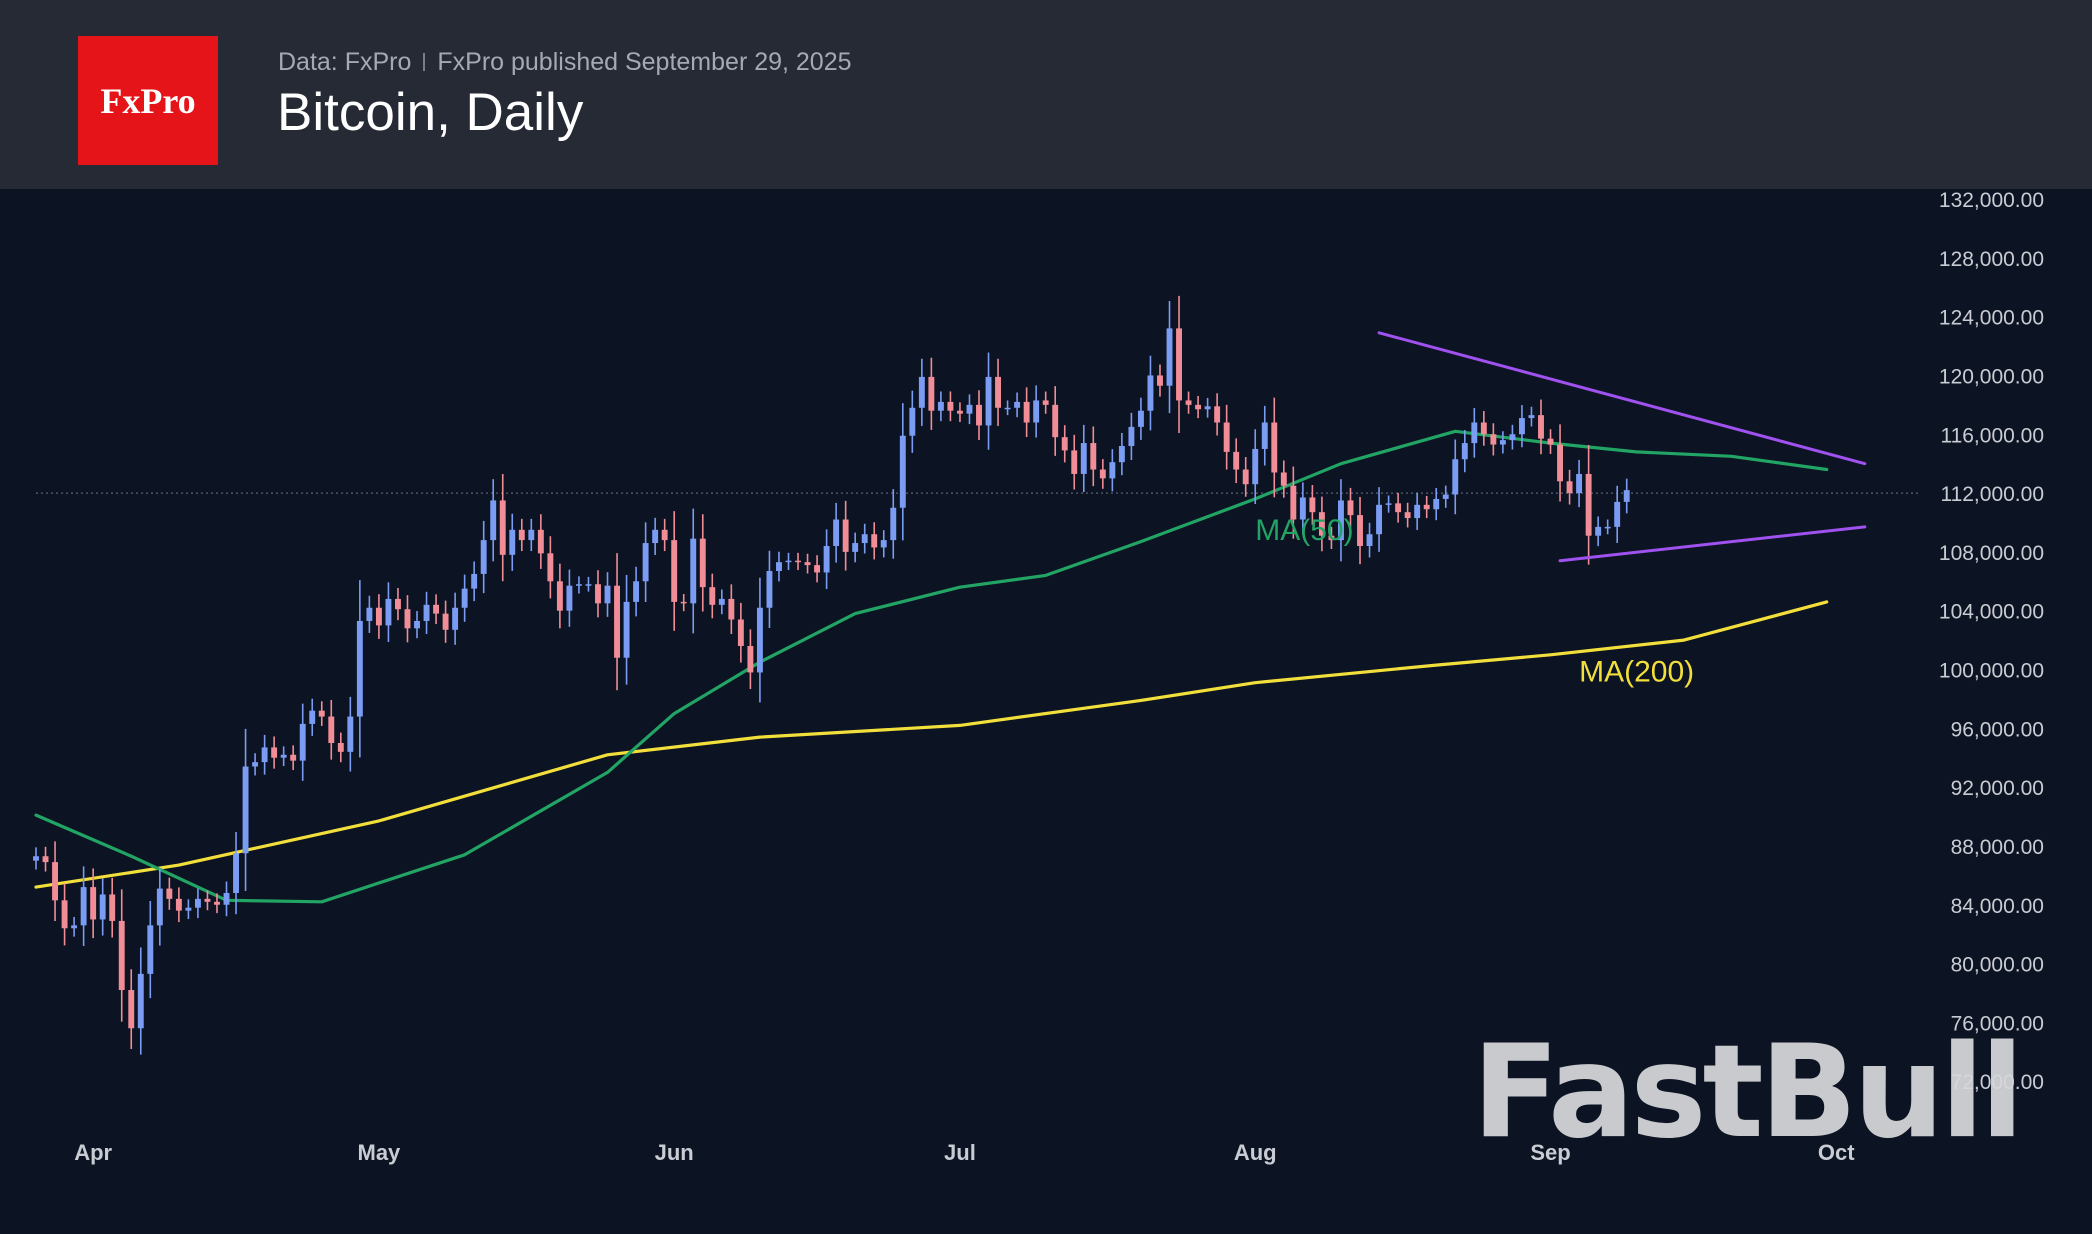 This screenshot has width=2092, height=1234. Describe the element at coordinates (1304, 530) in the screenshot. I see `ma-annotation: MA(50)` at that location.